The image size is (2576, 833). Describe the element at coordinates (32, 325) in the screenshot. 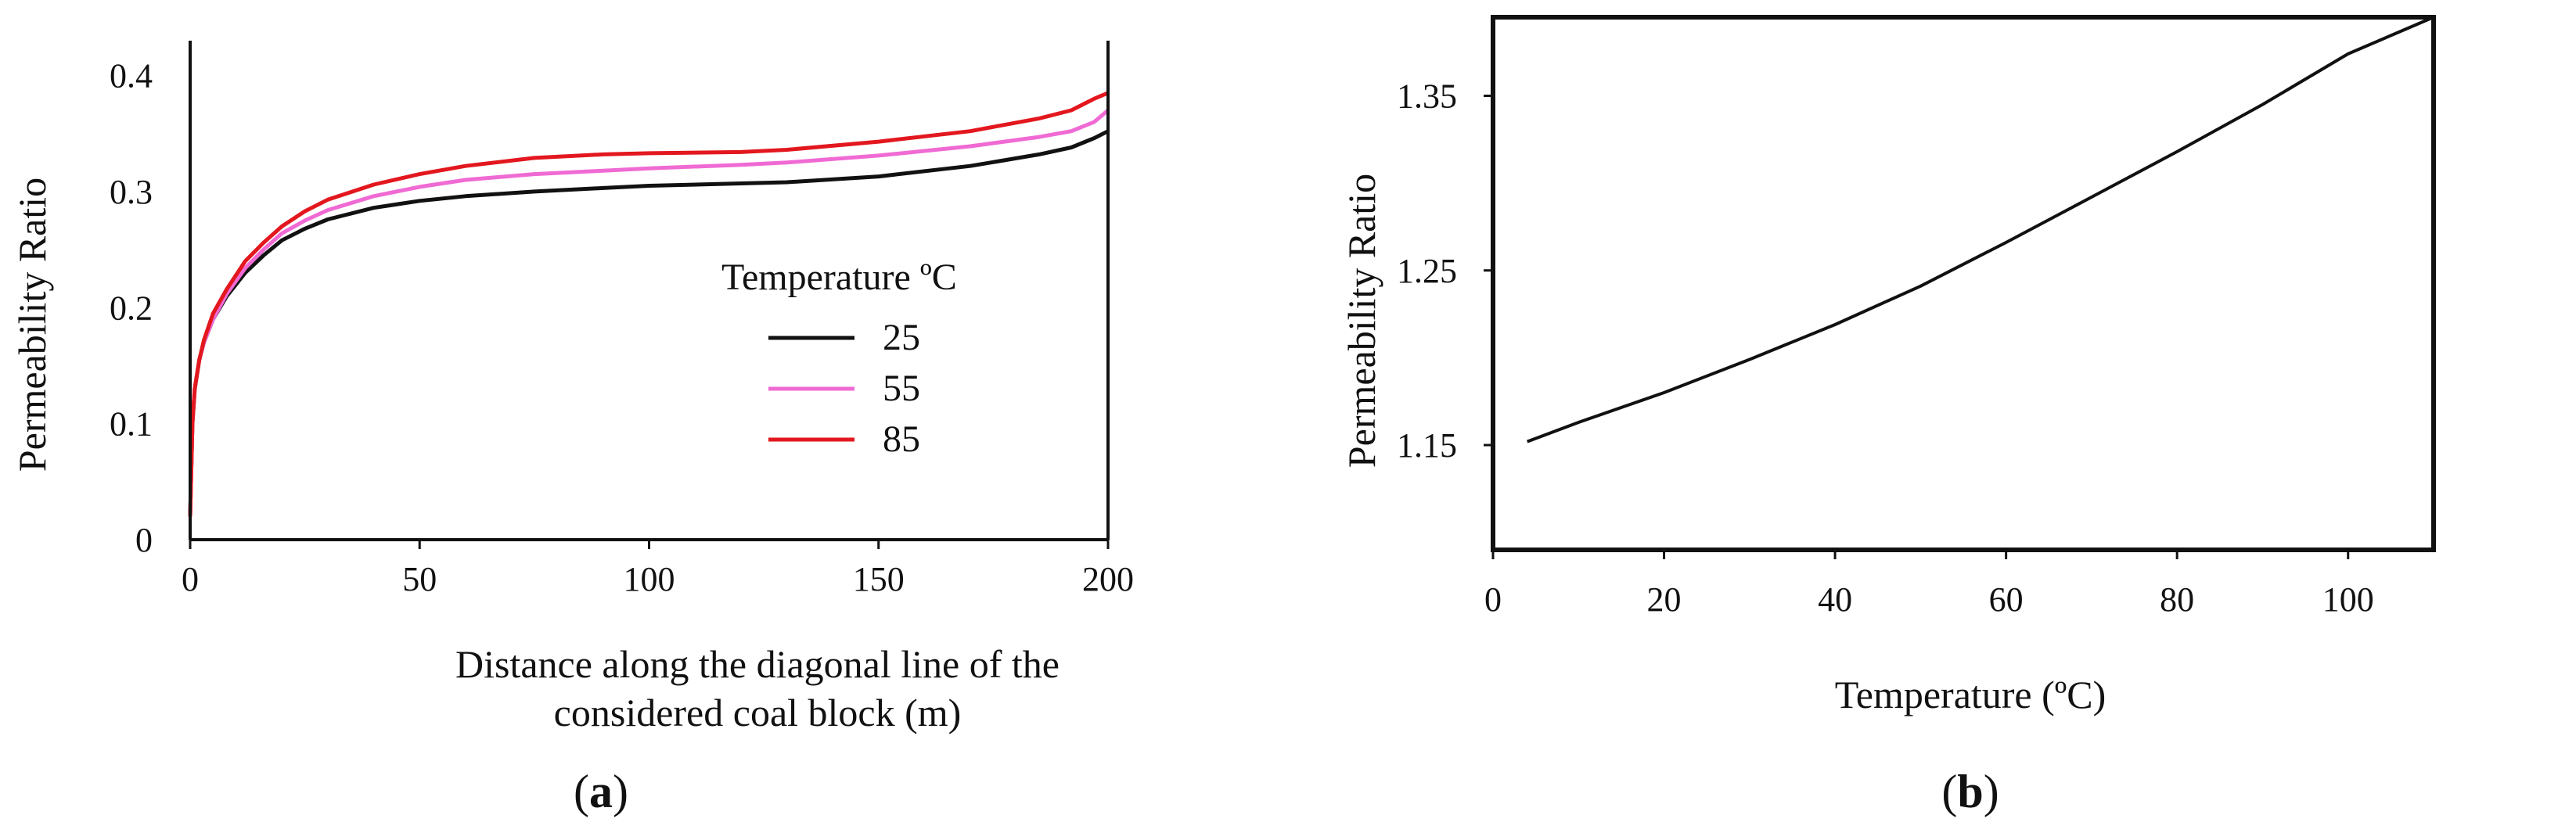

I see `panel-a-ylabel: Permeability Ratio` at that location.